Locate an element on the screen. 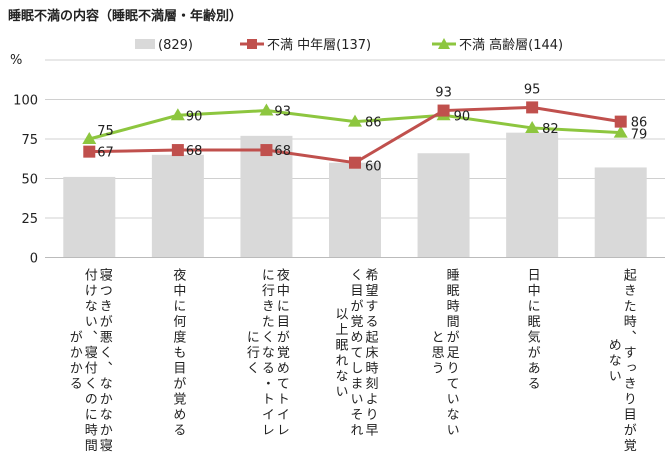 The width and height of the screenshot is (670, 460). x-tick-label: 希望する起床時刻より早 く目が覚めてしまいそれ 以上眠れない is located at coordinates (355, 353).